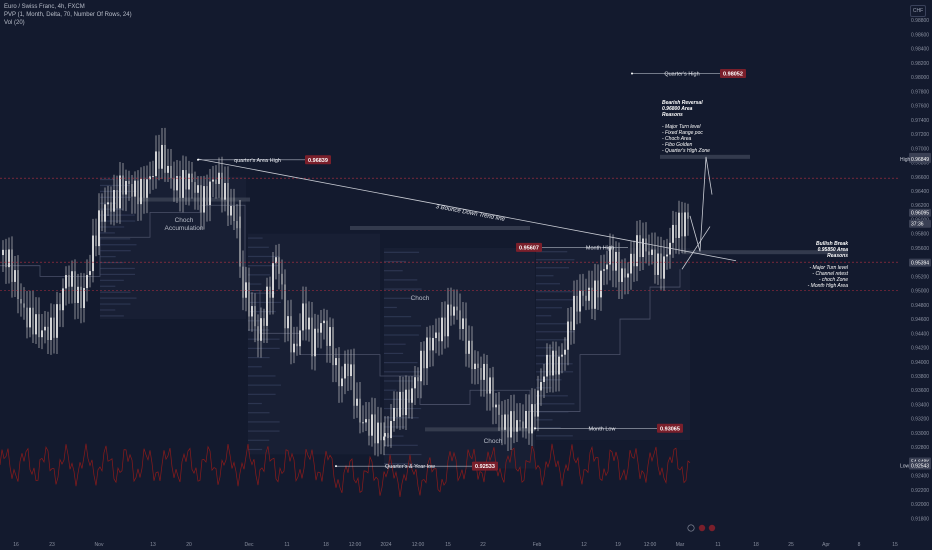 The height and width of the screenshot is (550, 932). I want to click on bearish-reversal-note: - Fibo Golden, so click(677, 145).